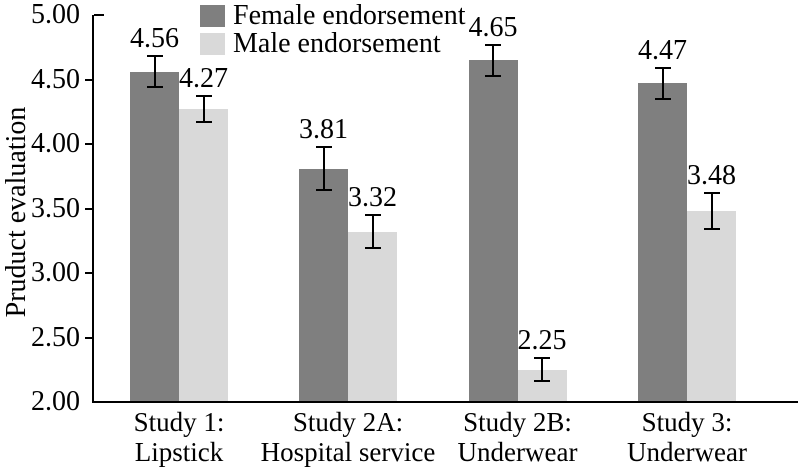  I want to click on y-tick-label: 4.00, so click(55, 143).